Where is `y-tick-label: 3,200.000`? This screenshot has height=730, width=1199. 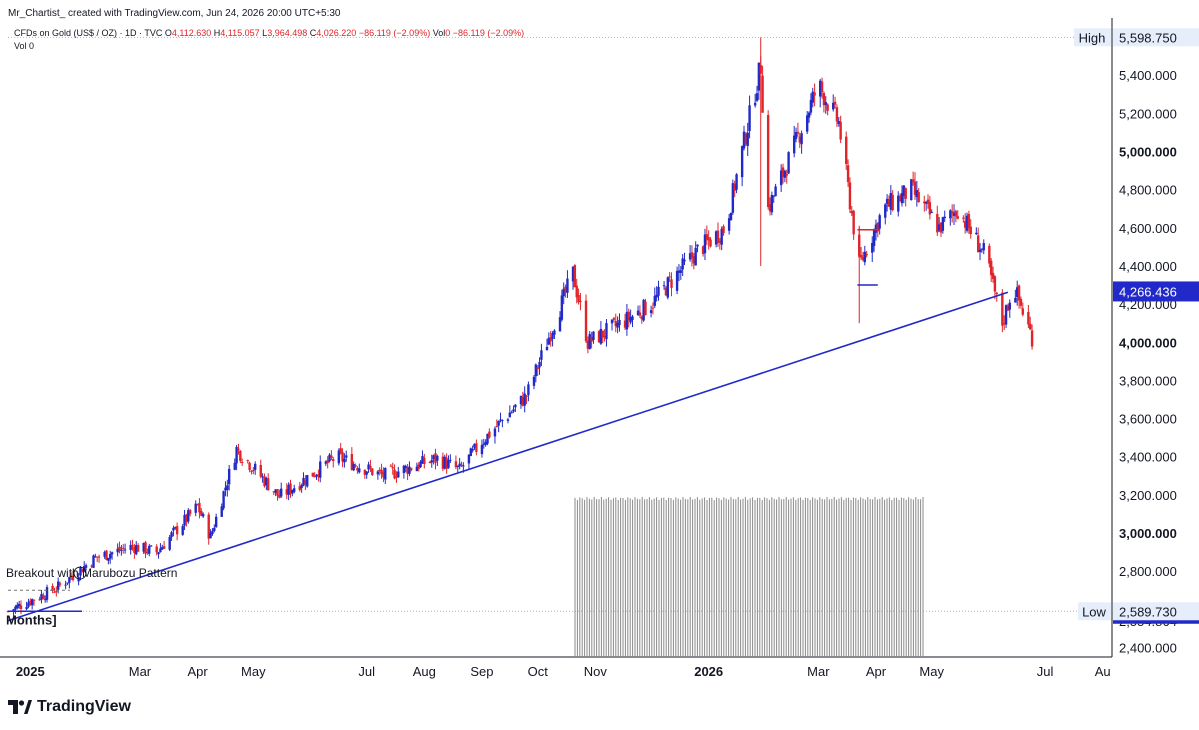 y-tick-label: 3,200.000 is located at coordinates (1148, 495).